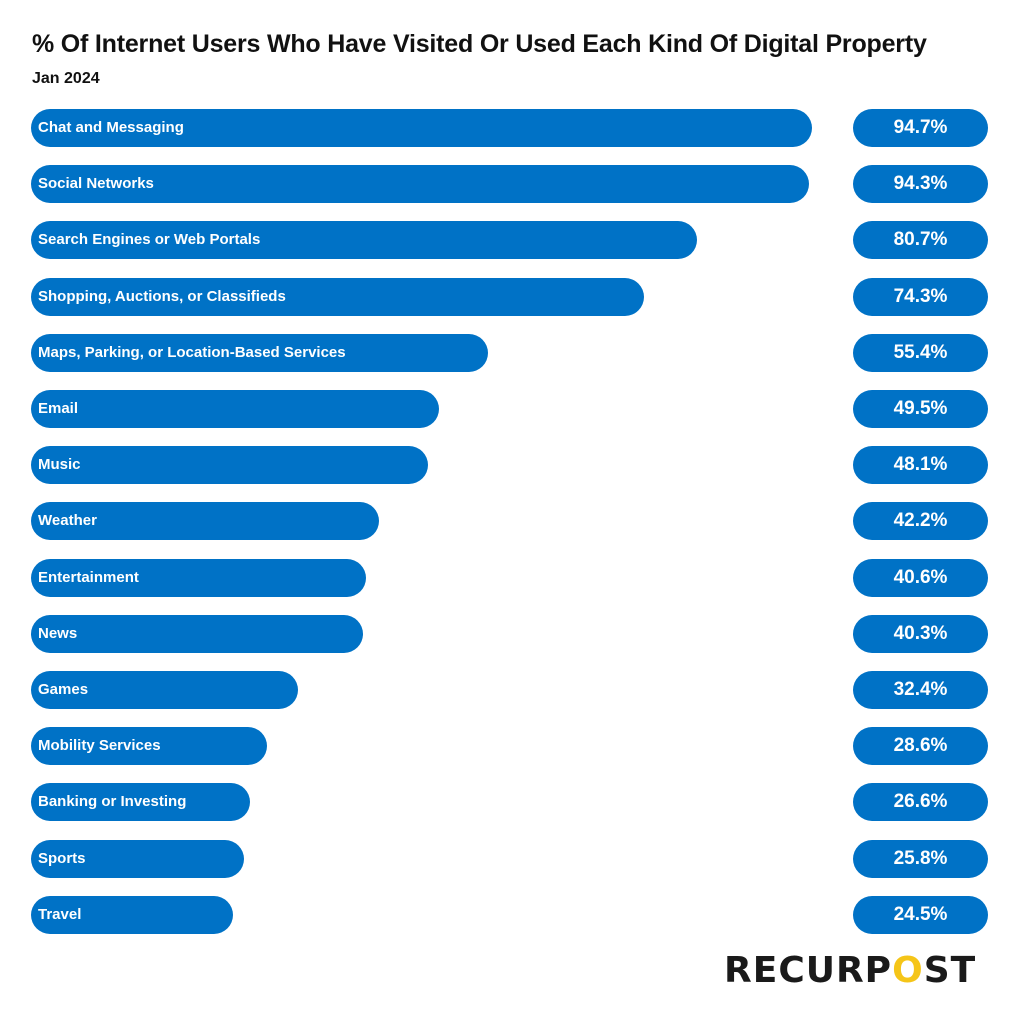 The width and height of the screenshot is (1020, 1024). I want to click on bar-label: Email, so click(58, 408).